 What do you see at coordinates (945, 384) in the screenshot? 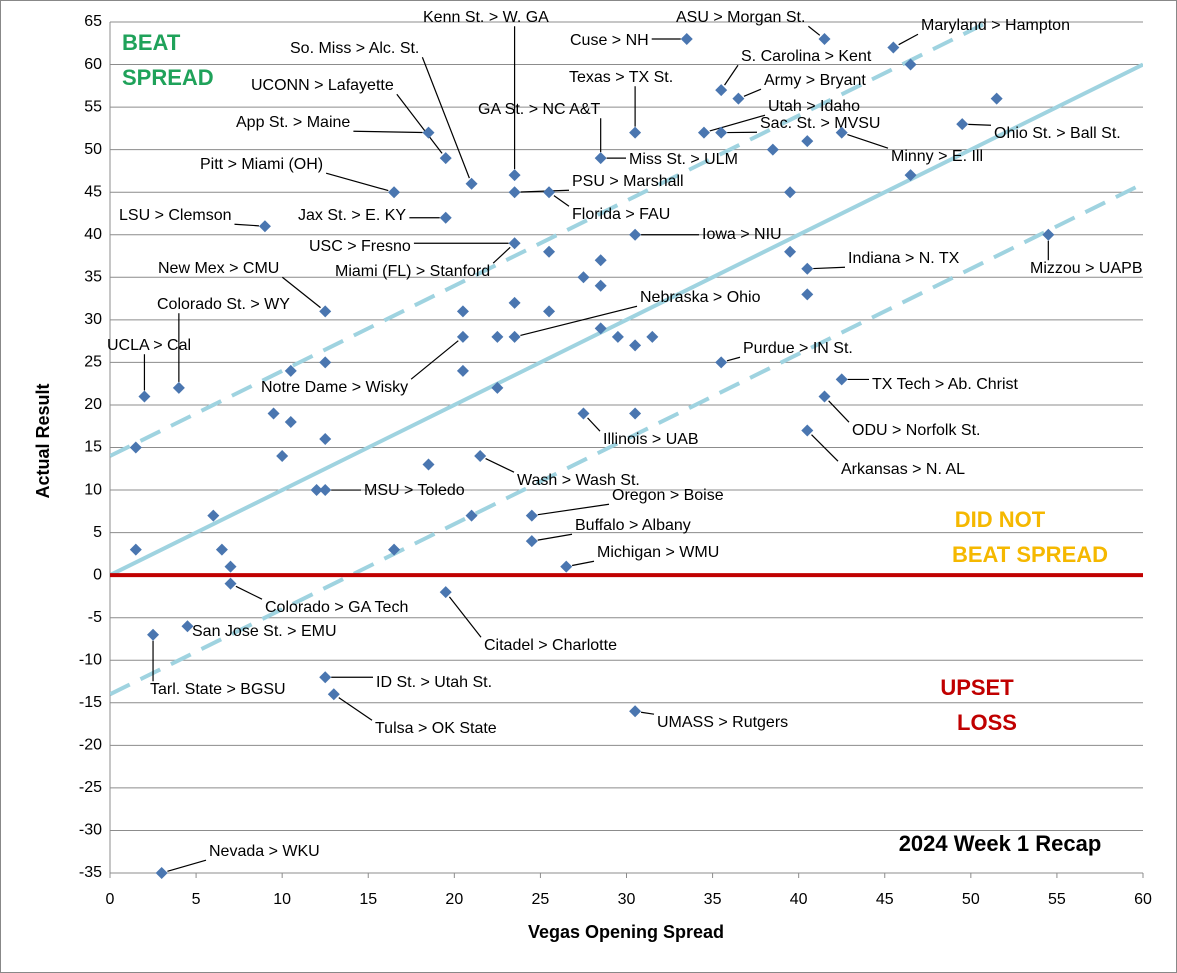
I see `annotation: TX Tech > Ab. Christ` at bounding box center [945, 384].